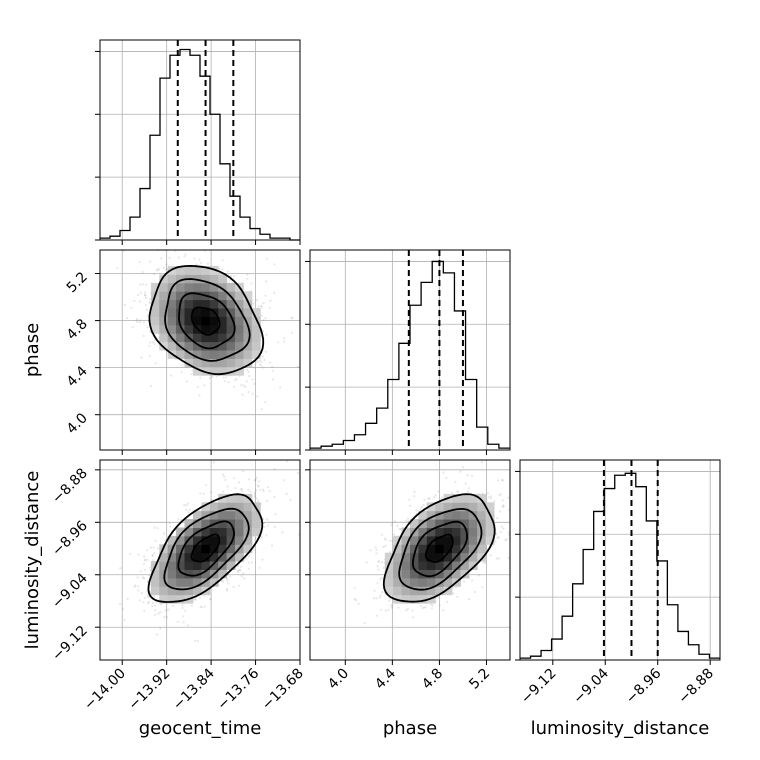 The width and height of the screenshot is (760, 760). I want to click on x-tick-label-geocent_time: −14.00, so click(105, 690).